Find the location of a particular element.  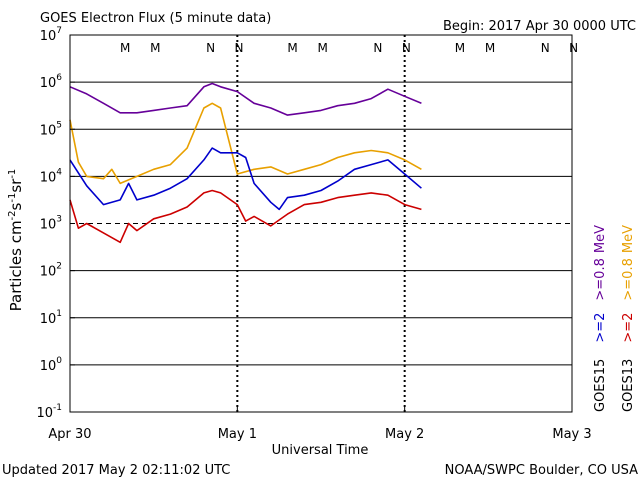

footer-updated: Updated 2017 May 2 02:11:02 UTC is located at coordinates (116, 470).